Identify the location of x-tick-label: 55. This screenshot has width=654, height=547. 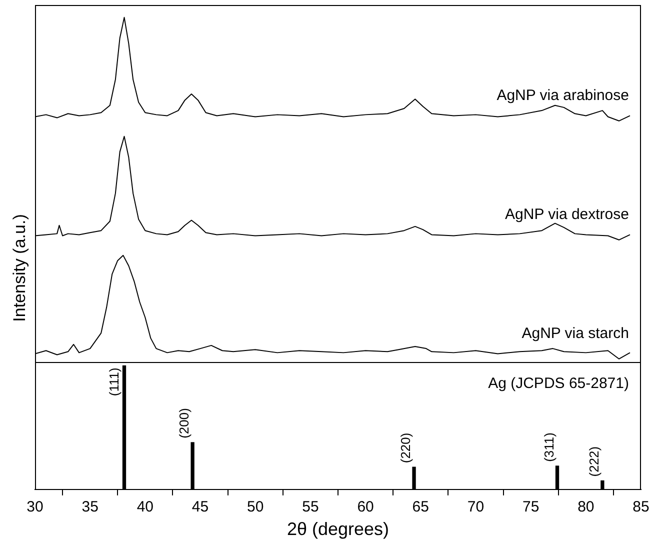
(310, 507).